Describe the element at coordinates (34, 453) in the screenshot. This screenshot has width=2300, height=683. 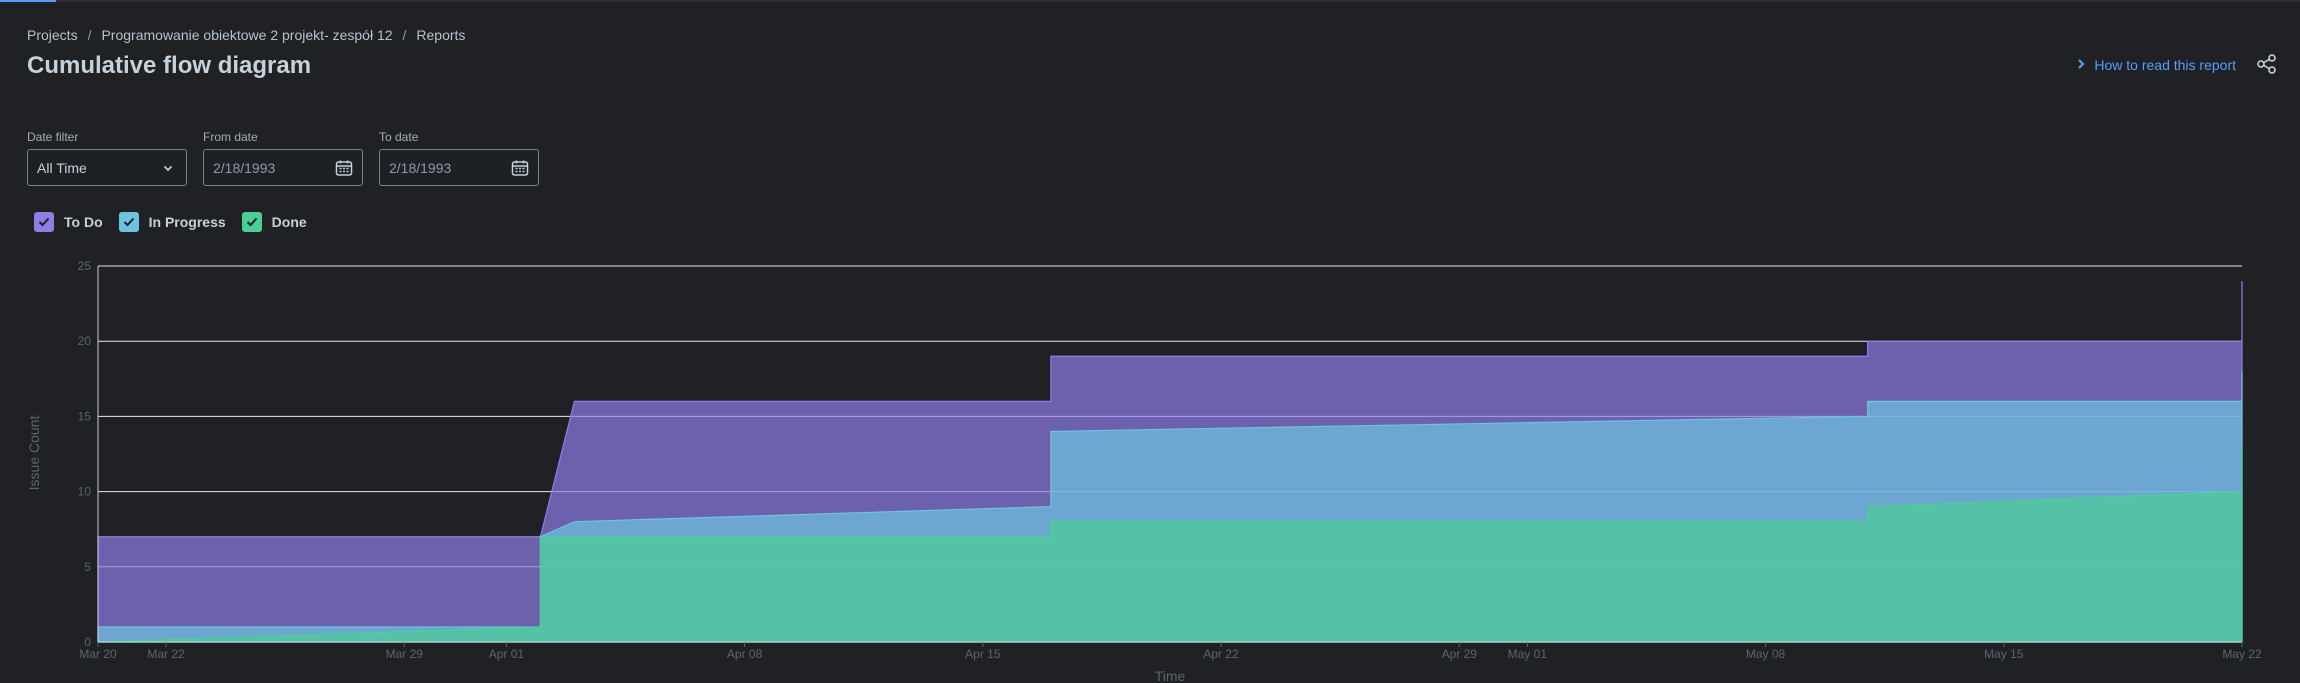
I see `y-axis-title: Issue Count` at that location.